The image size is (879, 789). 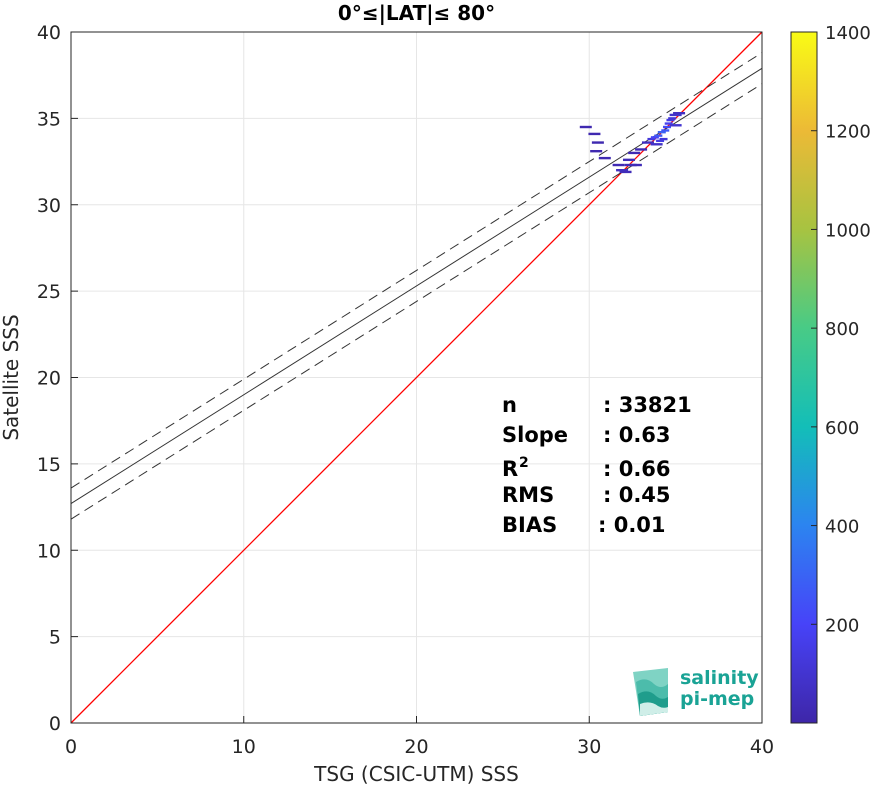 I want to click on chart-title: 0°≤|LAT|≤ 80°, so click(x=416, y=13).